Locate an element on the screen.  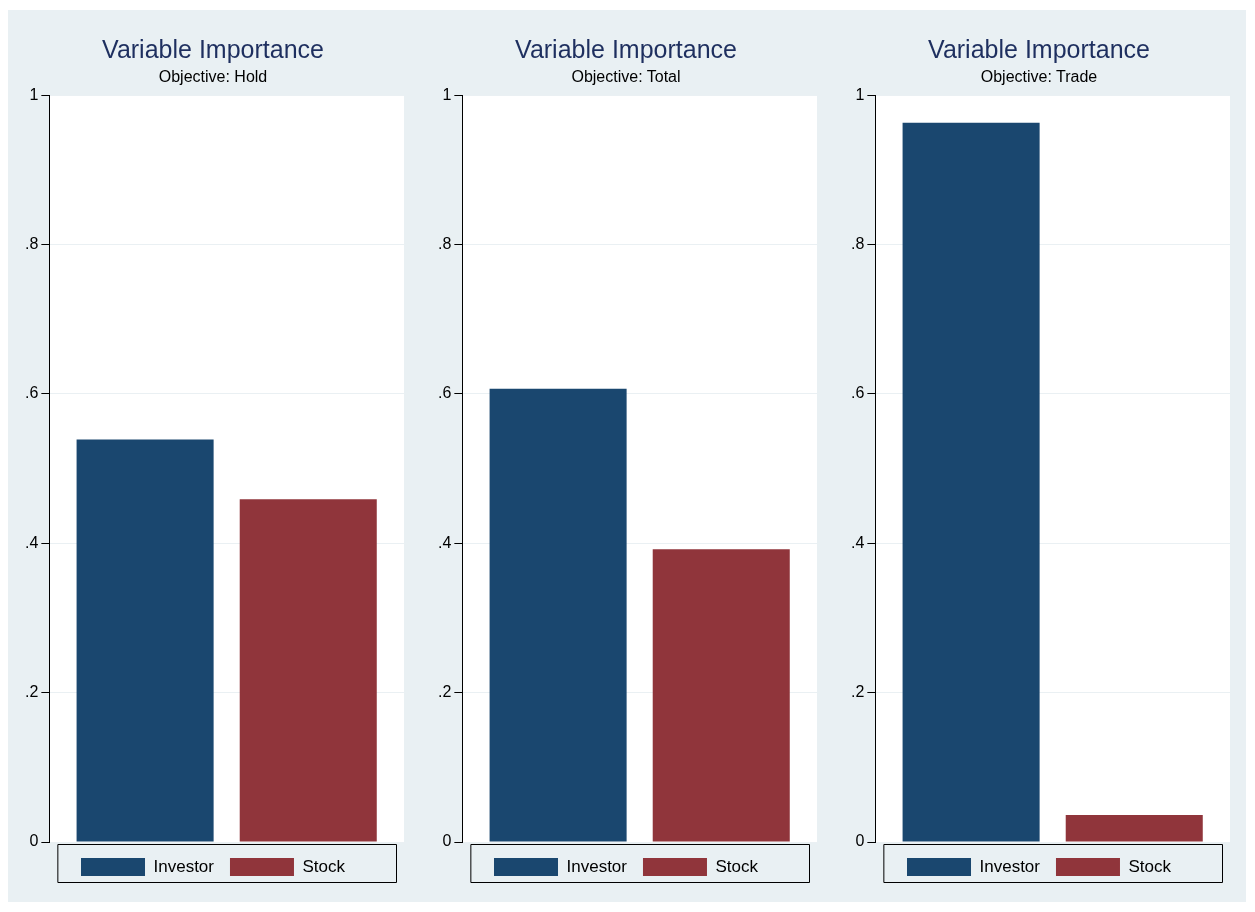
chart-subtitle: Objective: Hold is located at coordinates (213, 77).